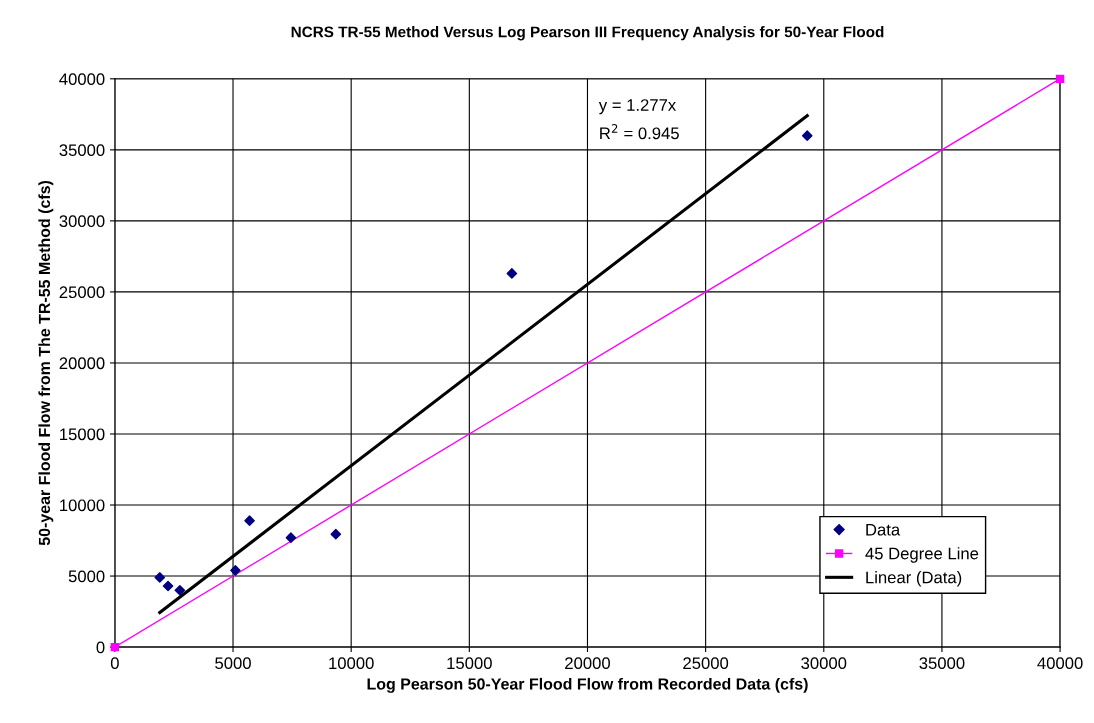  What do you see at coordinates (86, 576) in the screenshot?
I see `y-tick-label: 5000` at bounding box center [86, 576].